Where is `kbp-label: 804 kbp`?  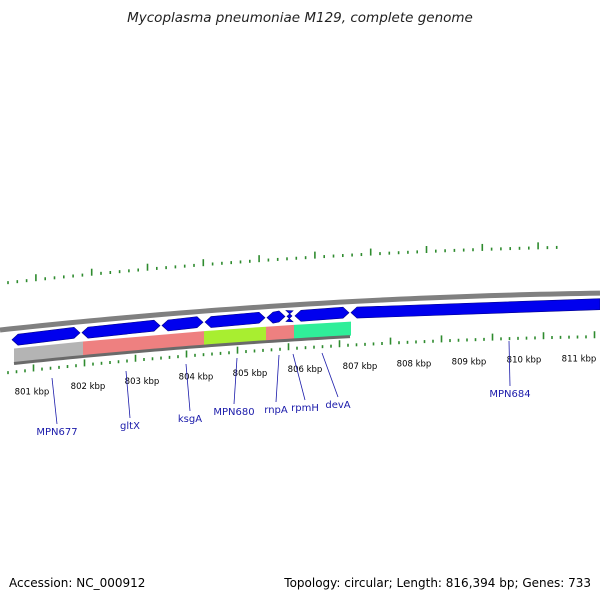 kbp-label: 804 kbp is located at coordinates (196, 378).